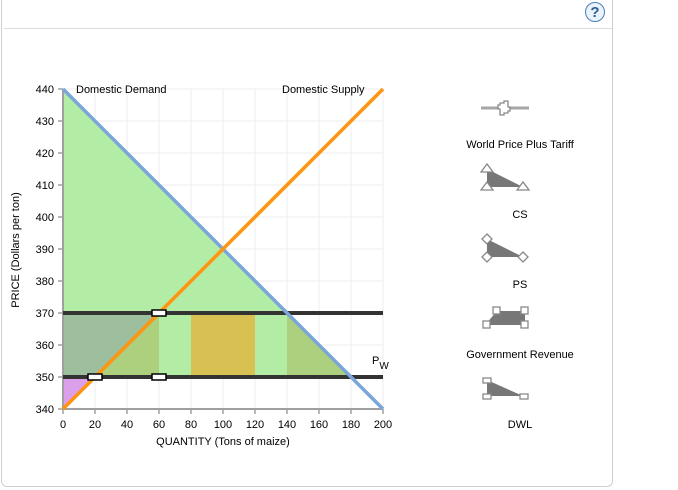 The width and height of the screenshot is (678, 490). What do you see at coordinates (159, 425) in the screenshot?
I see `svg-text: 60` at bounding box center [159, 425].